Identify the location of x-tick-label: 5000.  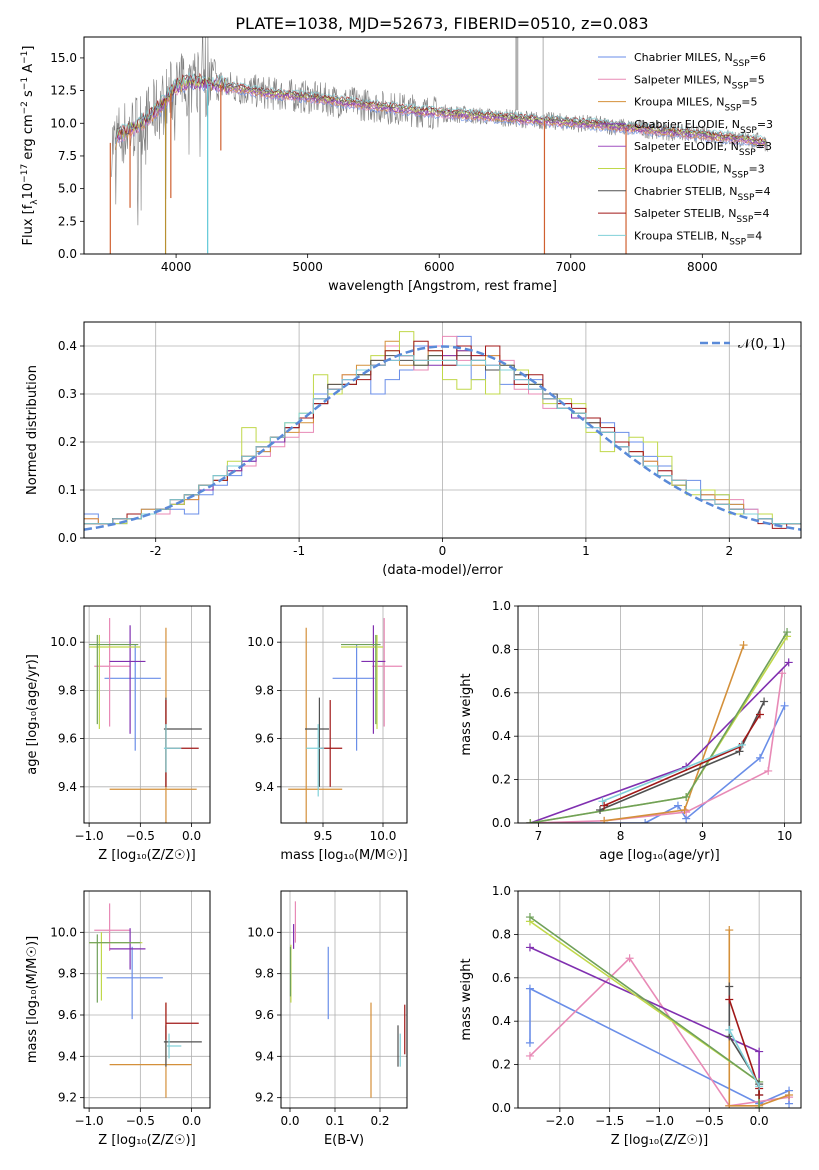
(307, 267).